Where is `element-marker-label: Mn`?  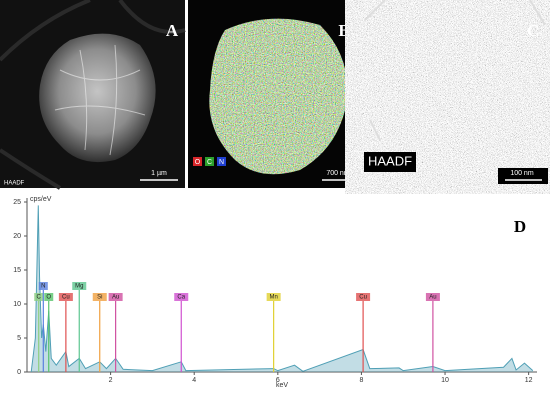 element-marker-label: Mn is located at coordinates (273, 298).